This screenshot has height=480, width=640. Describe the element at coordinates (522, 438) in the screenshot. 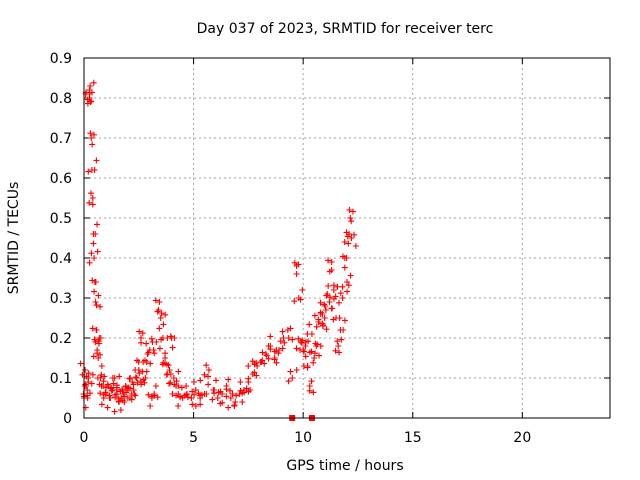

I see `x-tick-label: 20` at that location.